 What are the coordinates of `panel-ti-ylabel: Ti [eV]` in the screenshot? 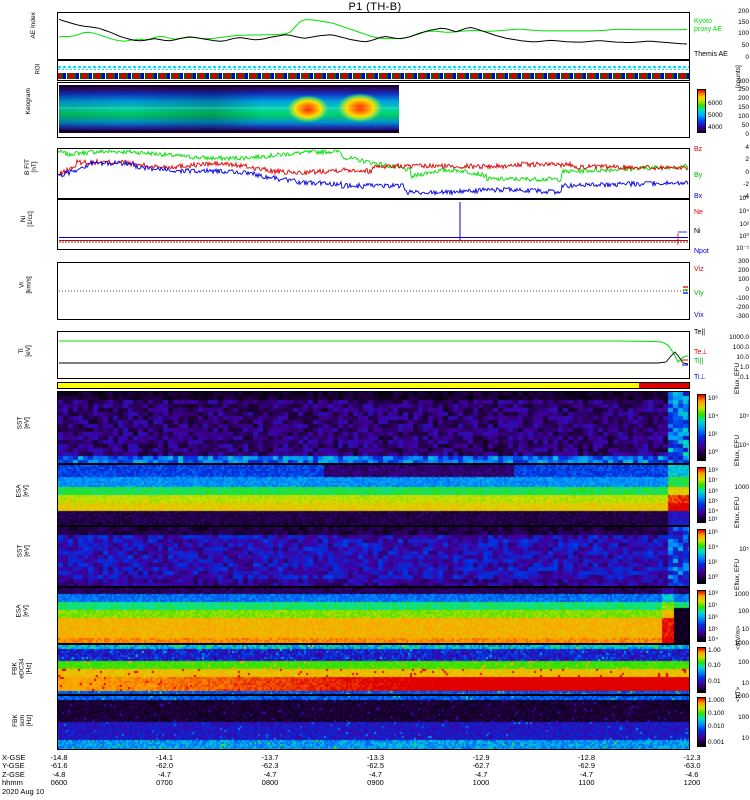 It's located at (25, 351).